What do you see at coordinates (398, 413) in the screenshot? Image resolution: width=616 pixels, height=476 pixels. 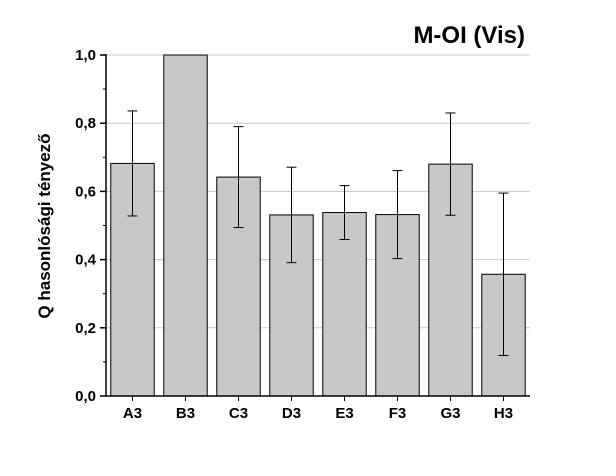 I see `x-tick-label-F3: F3` at bounding box center [398, 413].